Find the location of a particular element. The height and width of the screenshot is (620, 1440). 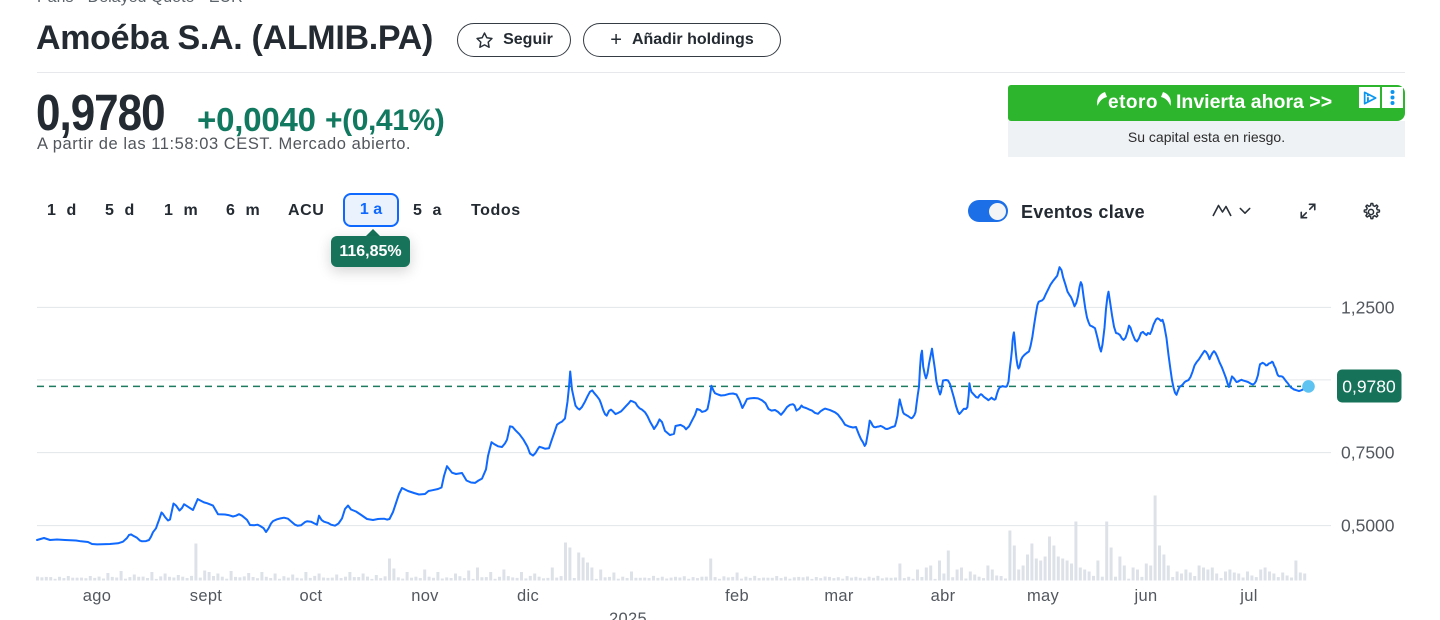

svg-text: feb is located at coordinates (737, 596).